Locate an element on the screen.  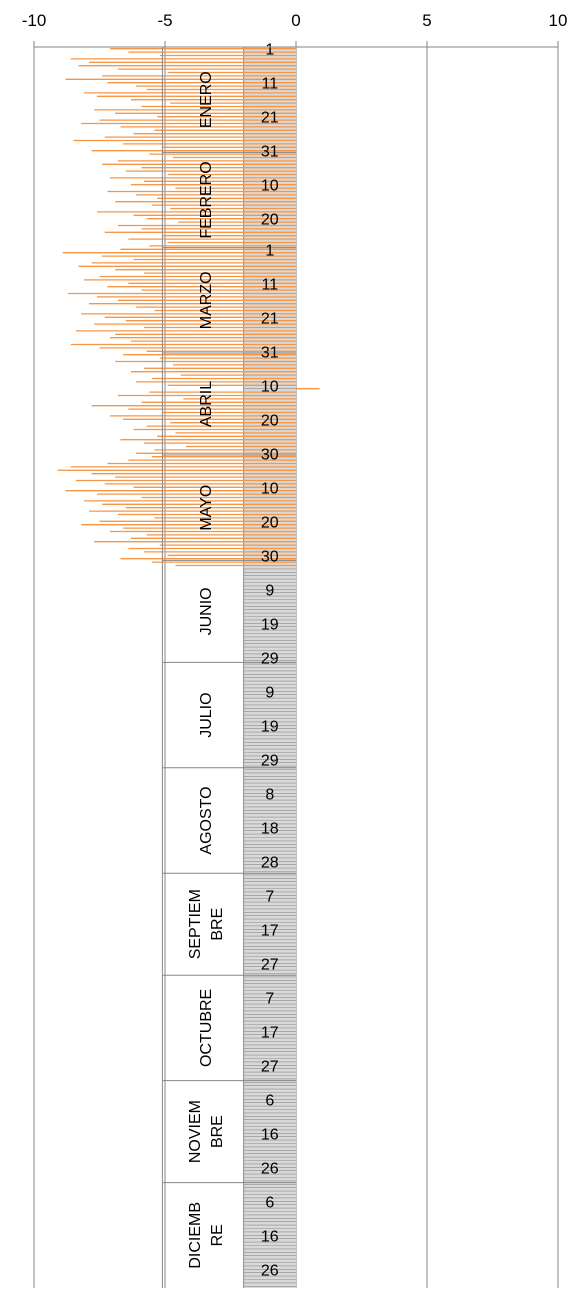
month-label: FEBRERO is located at coordinates (206, 199).